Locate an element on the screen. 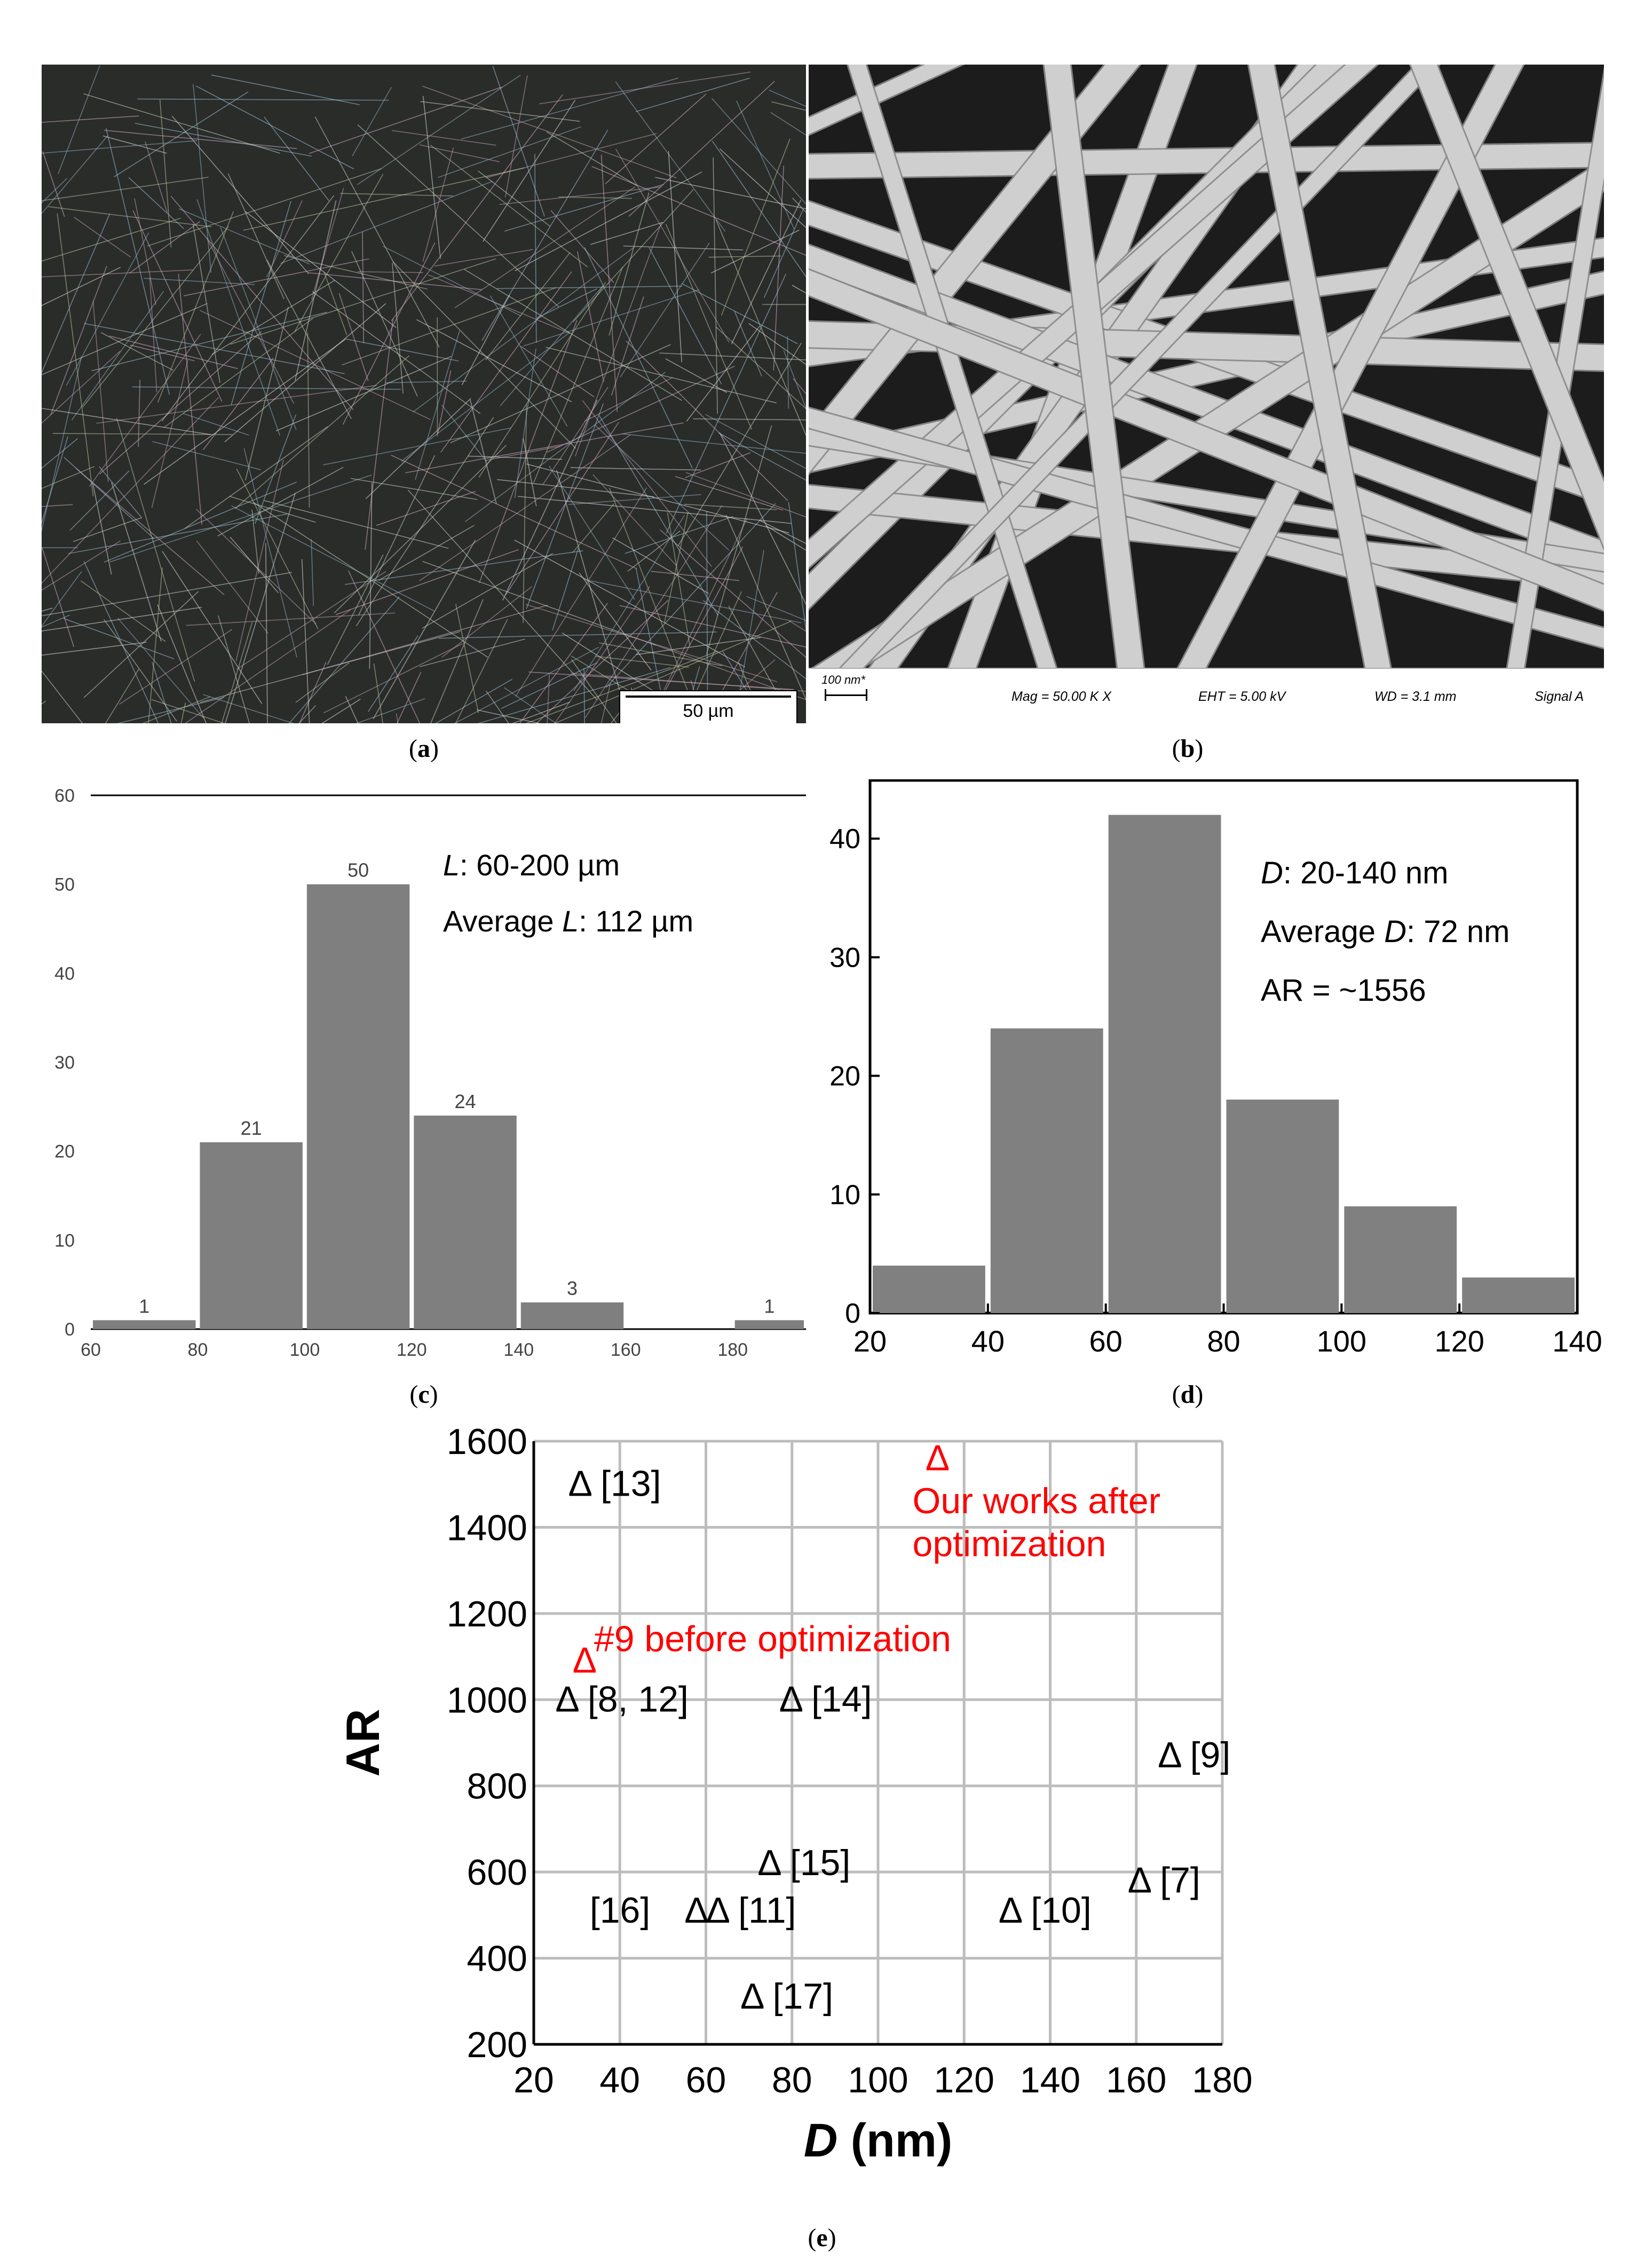 The image size is (1644, 2268). scale-bar-b is located at coordinates (846, 695).